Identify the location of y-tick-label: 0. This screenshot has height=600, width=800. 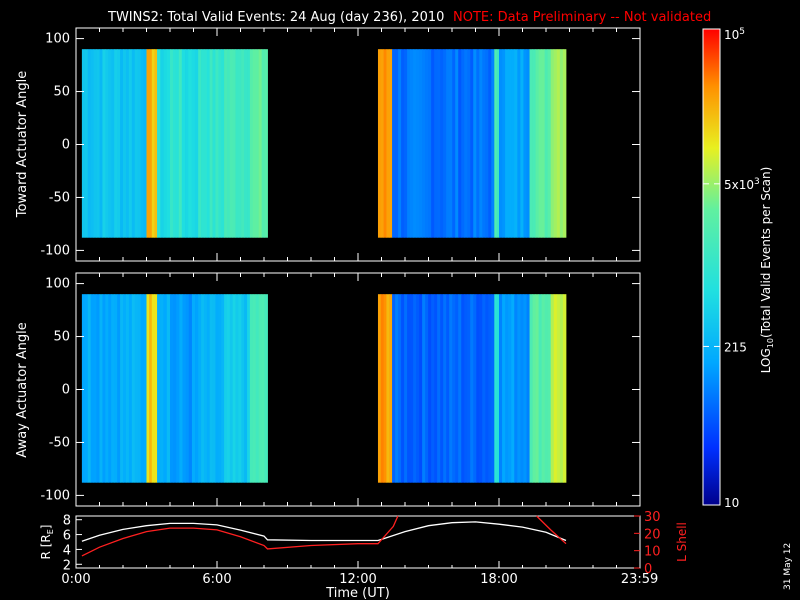
(66, 145).